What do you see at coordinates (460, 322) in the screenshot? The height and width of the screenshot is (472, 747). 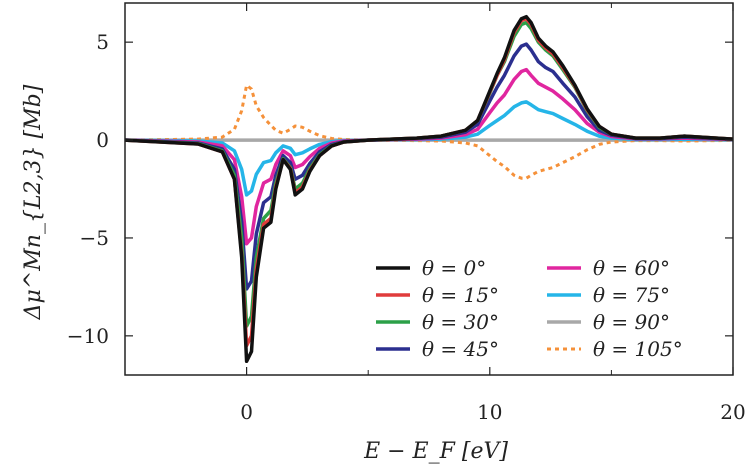 I see `legend-label-2: θ = 30°` at bounding box center [460, 322].